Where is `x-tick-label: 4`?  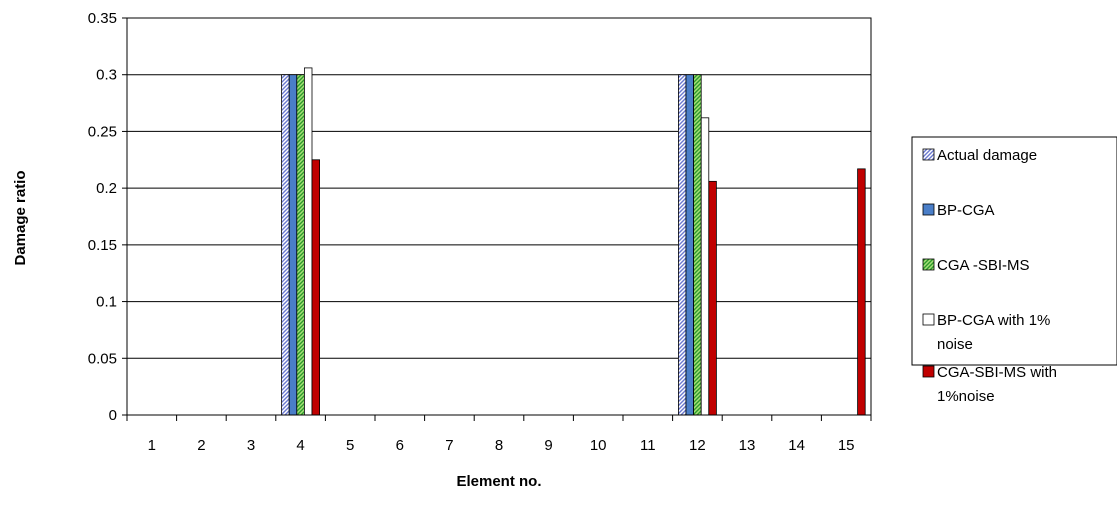
x-tick-label: 4 is located at coordinates (300, 445).